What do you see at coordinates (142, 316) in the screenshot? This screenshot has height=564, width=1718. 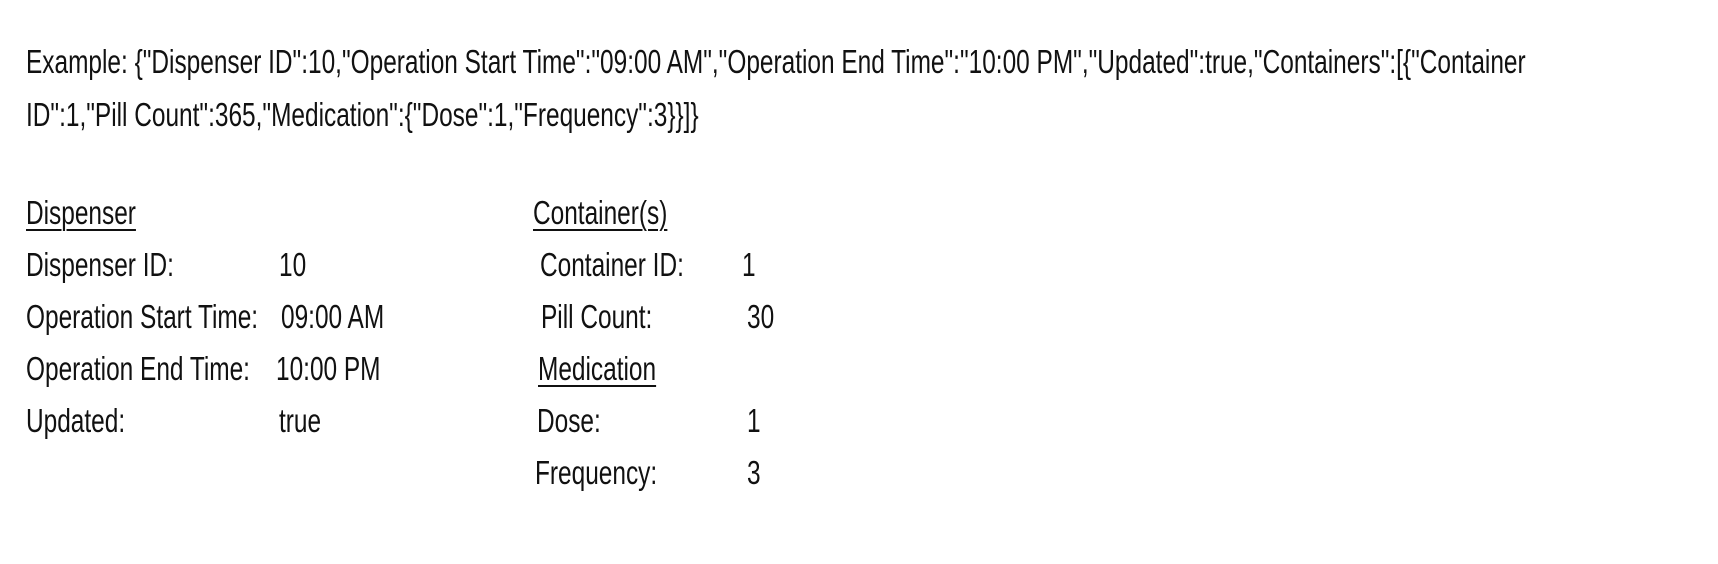 I see `operation-start-time-label: Operation Start Time:` at bounding box center [142, 316].